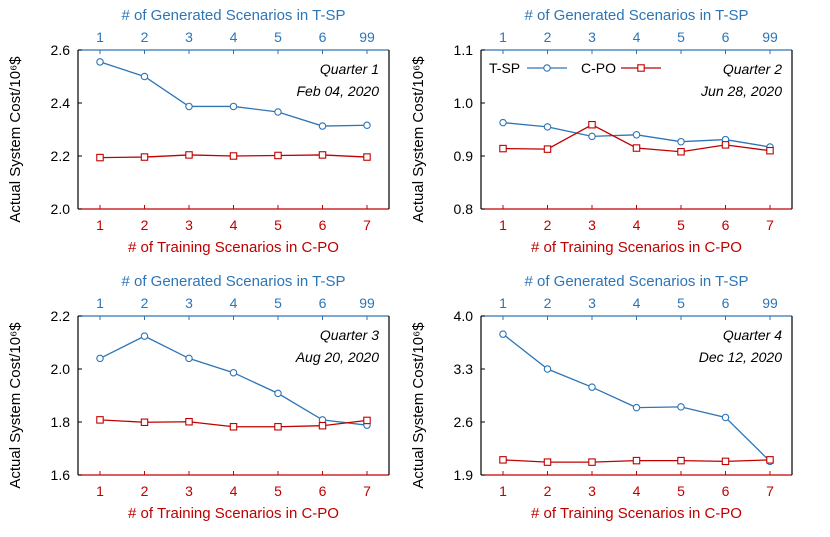 This screenshot has width=830, height=537. What do you see at coordinates (641, 68) in the screenshot?
I see `legend-marker-cpo` at bounding box center [641, 68].